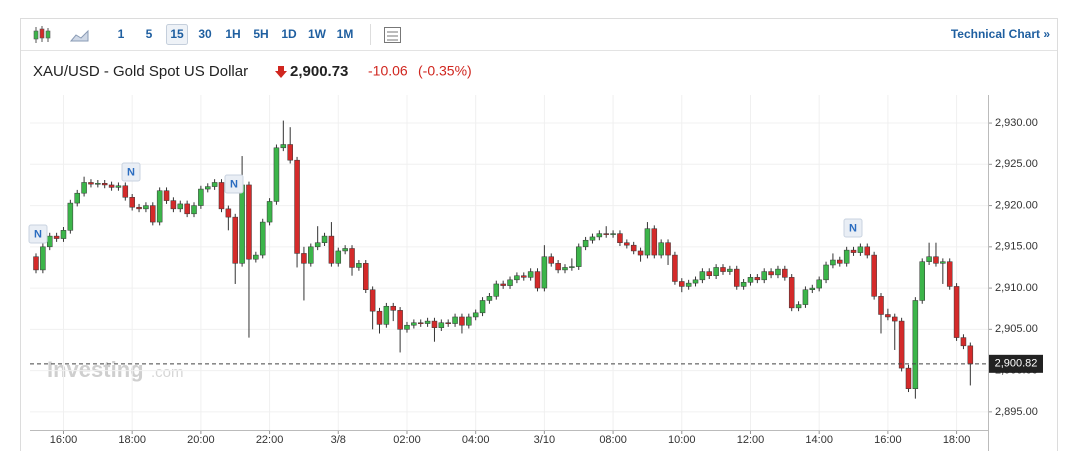 The height and width of the screenshot is (451, 1068). Describe the element at coordinates (544, 440) in the screenshot. I see `x-tick-label: 3/10` at that location.